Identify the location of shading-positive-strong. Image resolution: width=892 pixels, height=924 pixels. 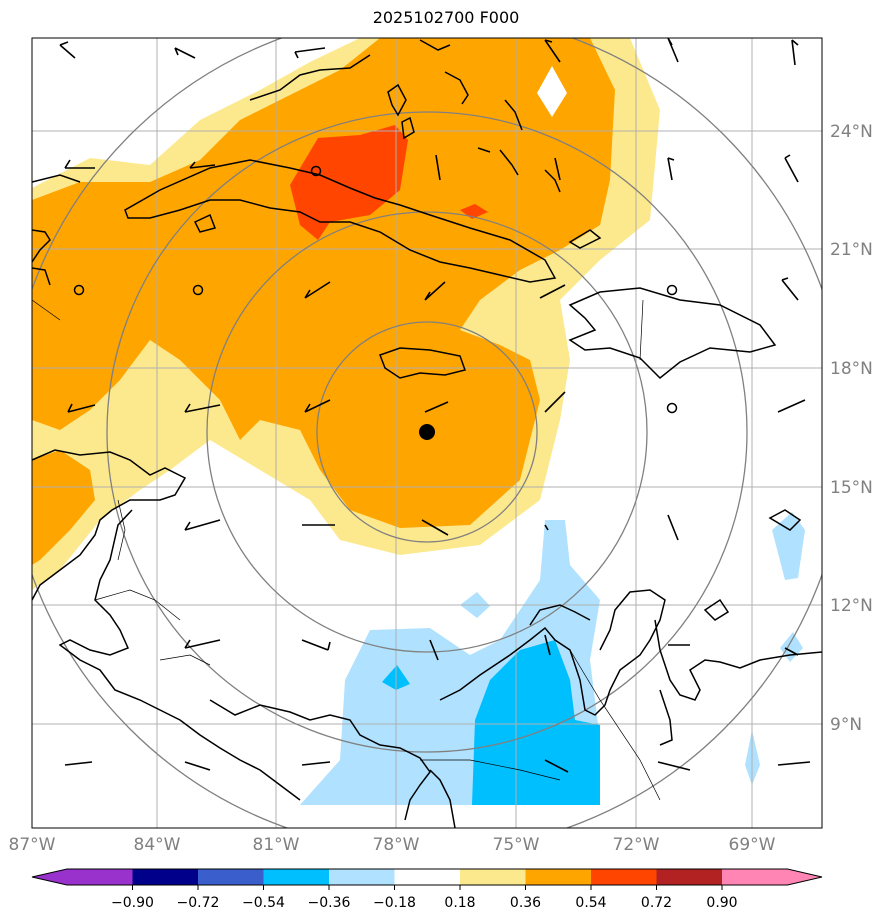
(389, 182).